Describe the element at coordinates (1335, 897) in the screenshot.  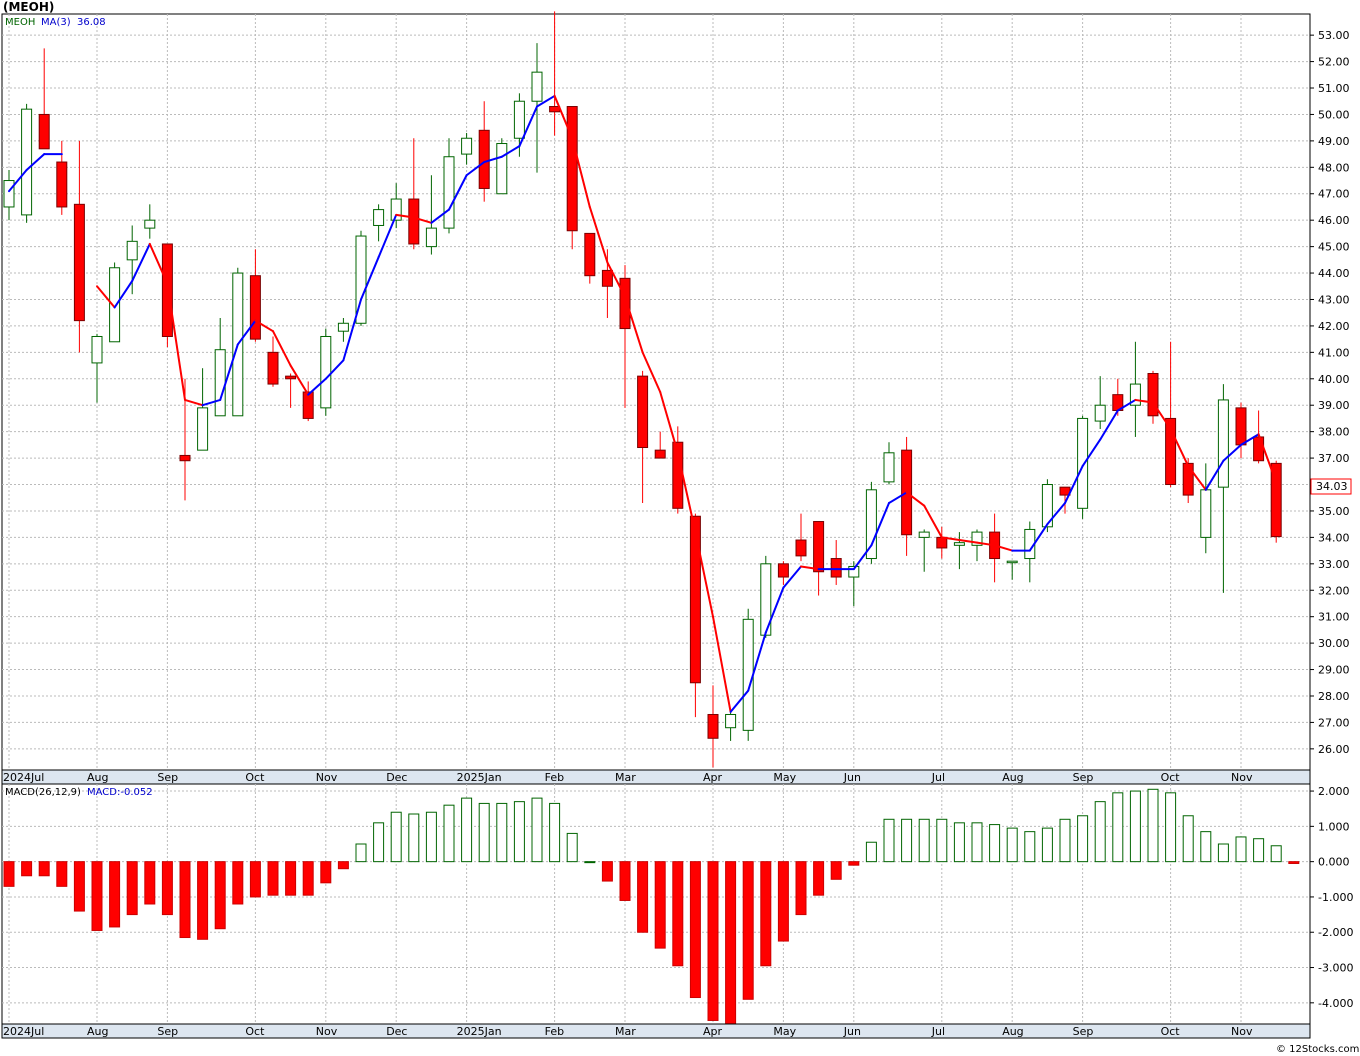
I see `macd-y-tick-label: -1.000` at that location.